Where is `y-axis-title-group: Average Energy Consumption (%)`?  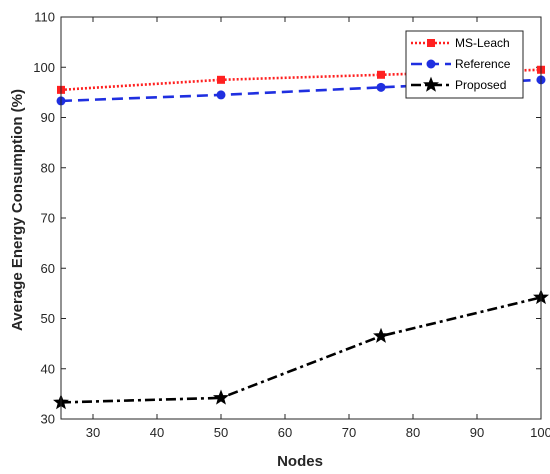
y-axis-title-group: Average Energy Consumption (%) is located at coordinates (17, 210).